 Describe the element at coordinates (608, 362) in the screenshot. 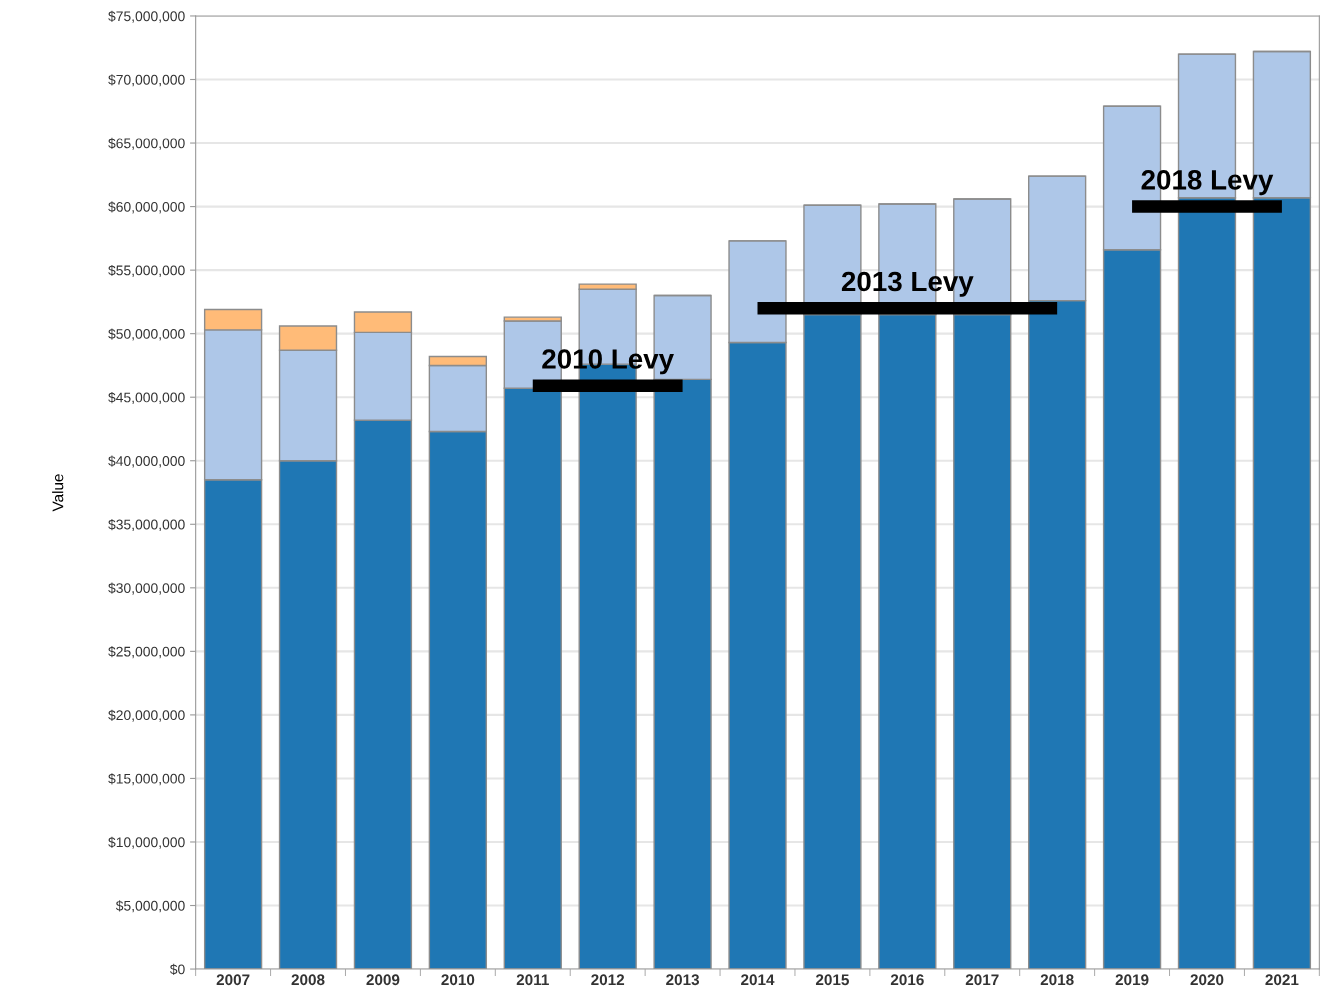

I see `series-label: 2010 Levy` at that location.